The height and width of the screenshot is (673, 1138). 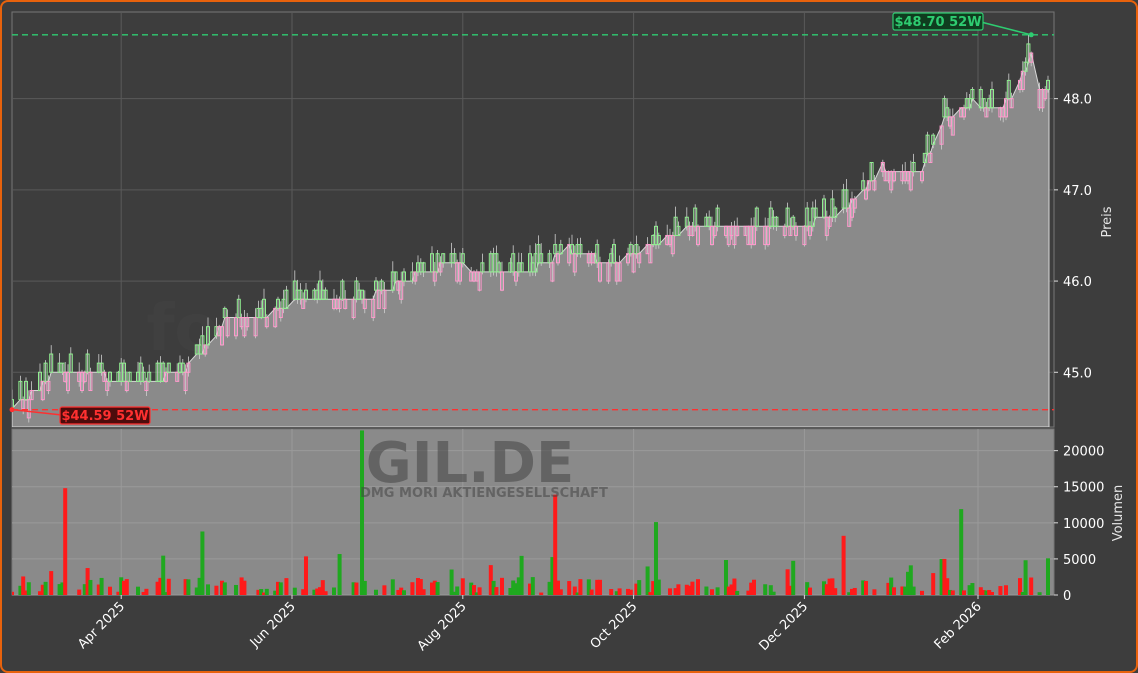 I want to click on y-tick-label: 48.0, so click(x=1077, y=100).